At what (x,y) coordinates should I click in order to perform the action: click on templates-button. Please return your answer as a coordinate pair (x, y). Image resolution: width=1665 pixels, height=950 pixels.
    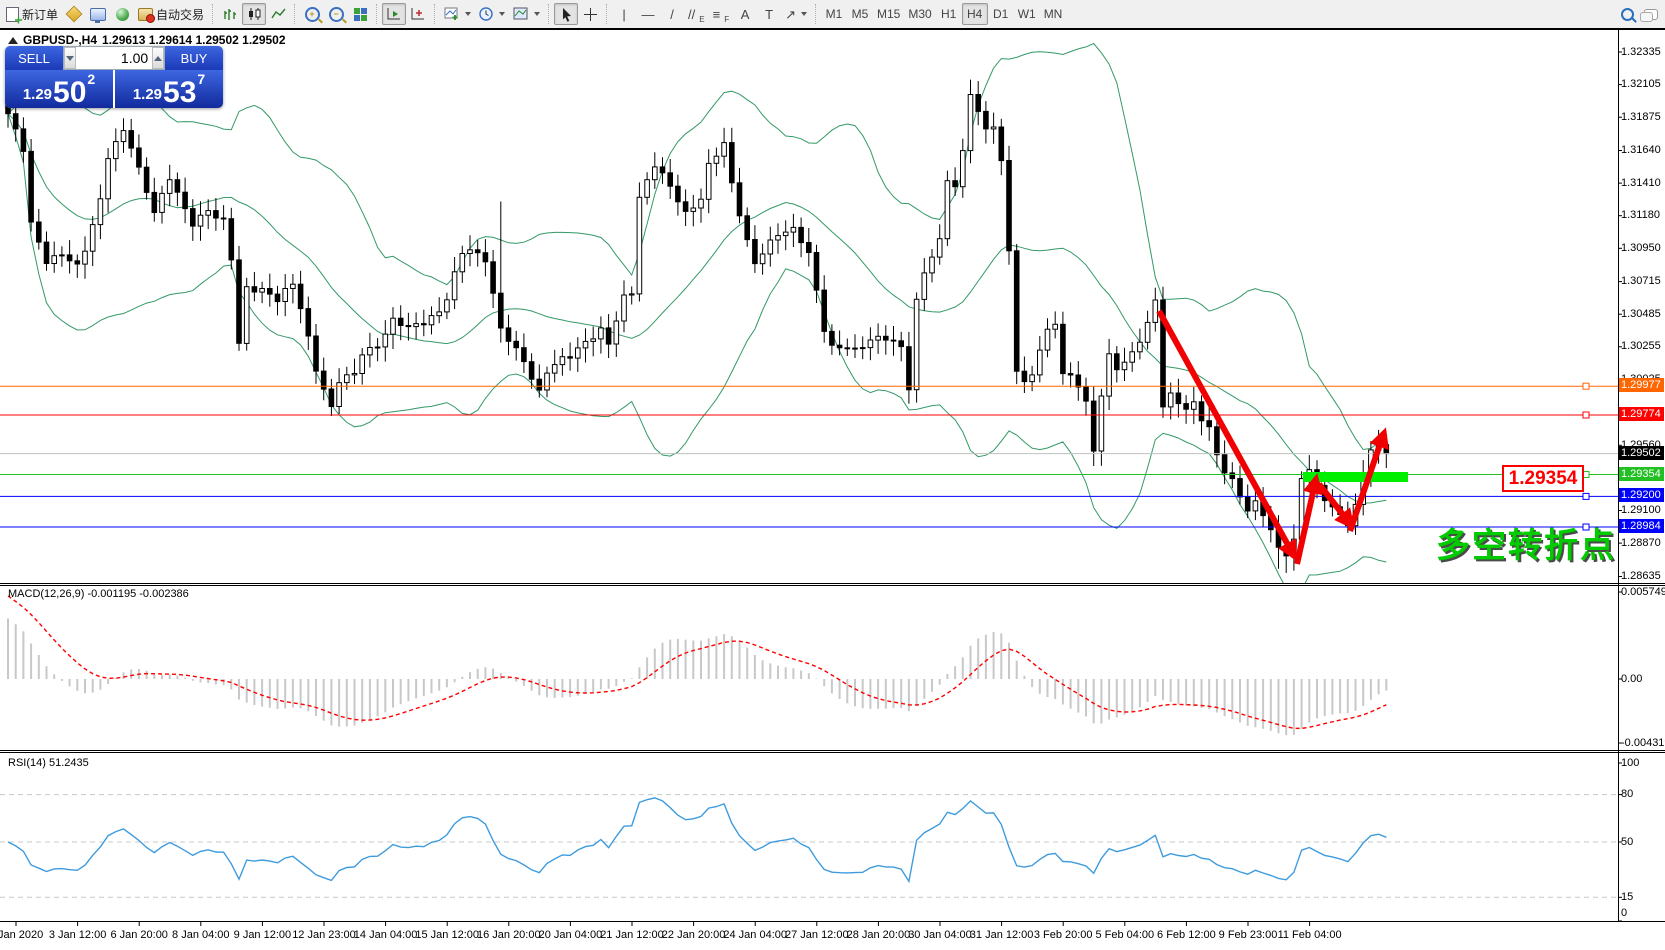
    Looking at the image, I should click on (526, 14).